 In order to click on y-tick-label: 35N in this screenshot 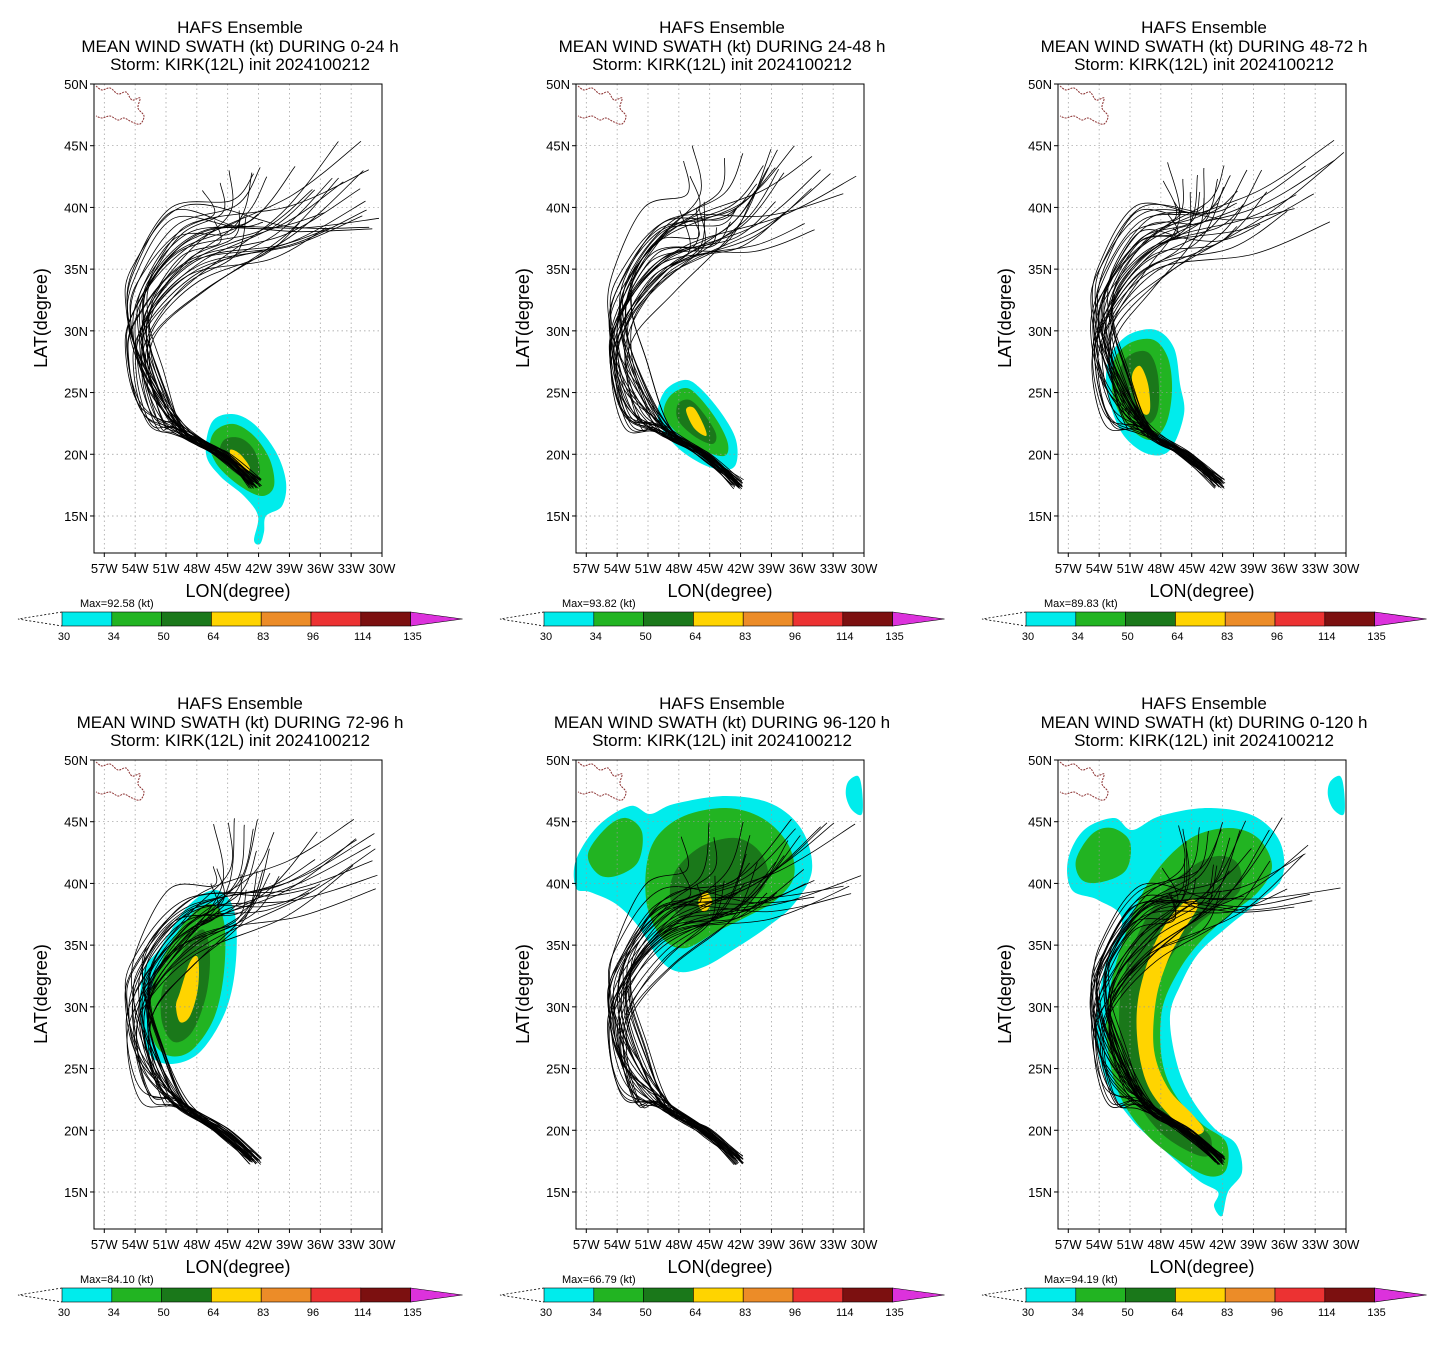, I will do `click(76, 269)`.